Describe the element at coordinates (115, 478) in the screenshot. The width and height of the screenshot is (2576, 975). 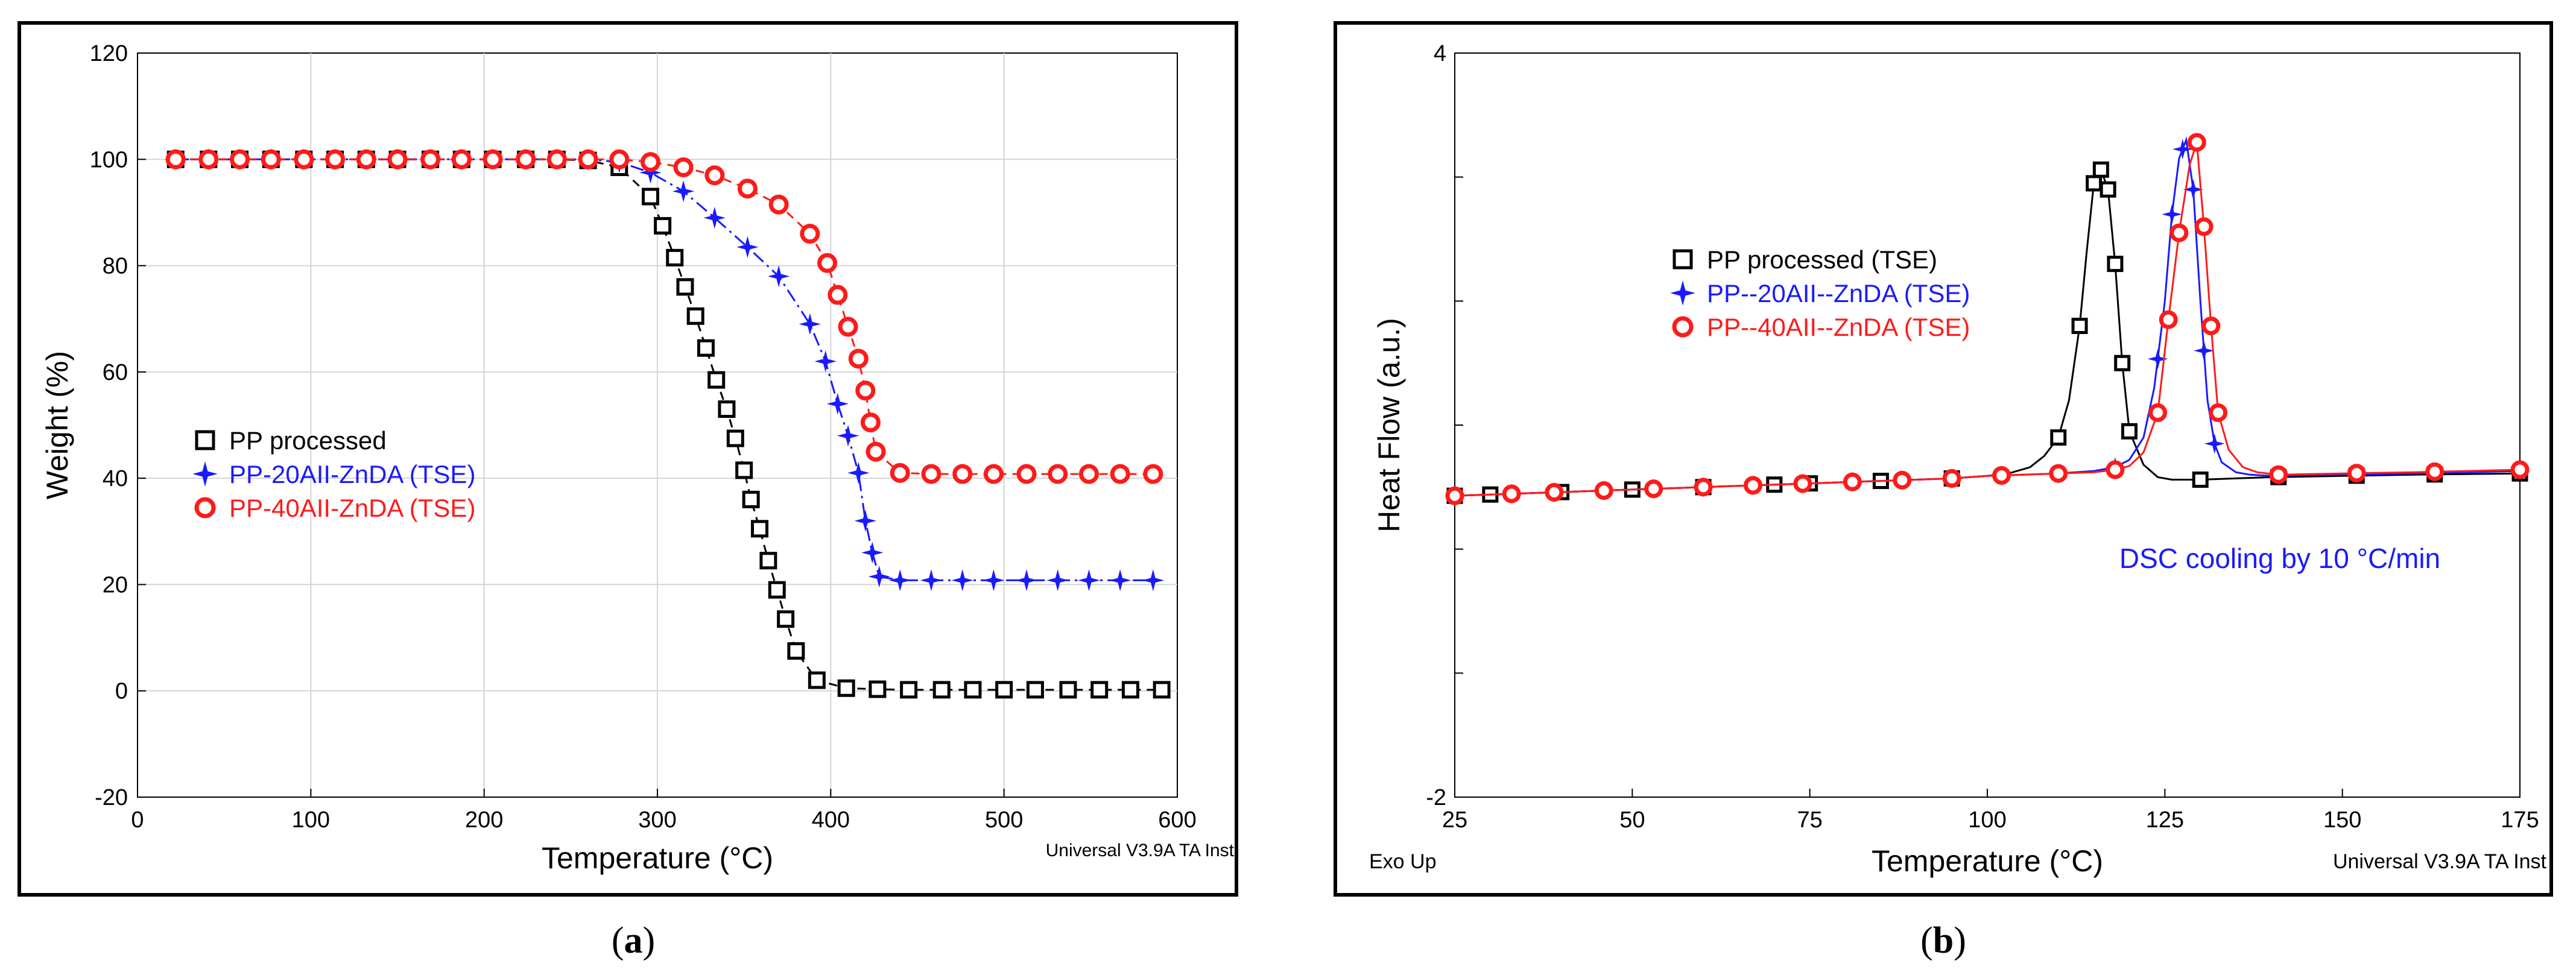
I see `panel-a-ytick-label: 40` at that location.